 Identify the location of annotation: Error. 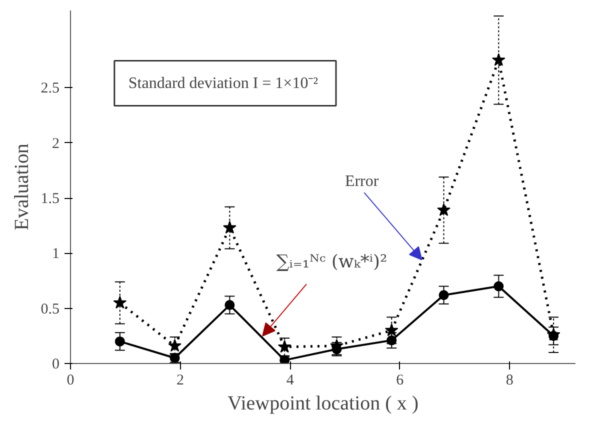
(362, 181).